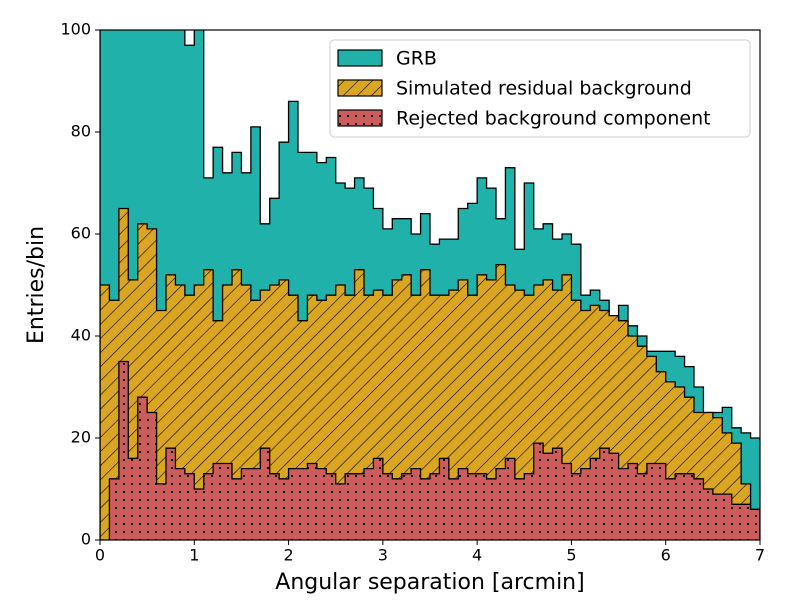  Describe the element at coordinates (86, 539) in the screenshot. I see `y-tick-label: 0` at that location.